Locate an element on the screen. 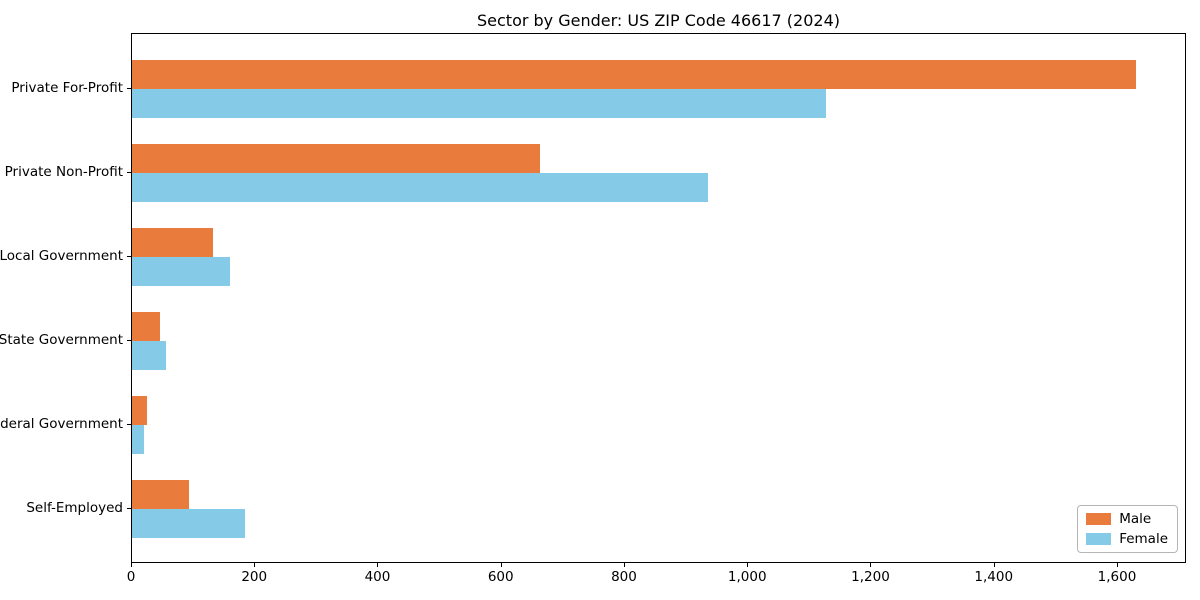 Image resolution: width=1200 pixels, height=600 pixels. x-tick-label: 200 is located at coordinates (254, 577).